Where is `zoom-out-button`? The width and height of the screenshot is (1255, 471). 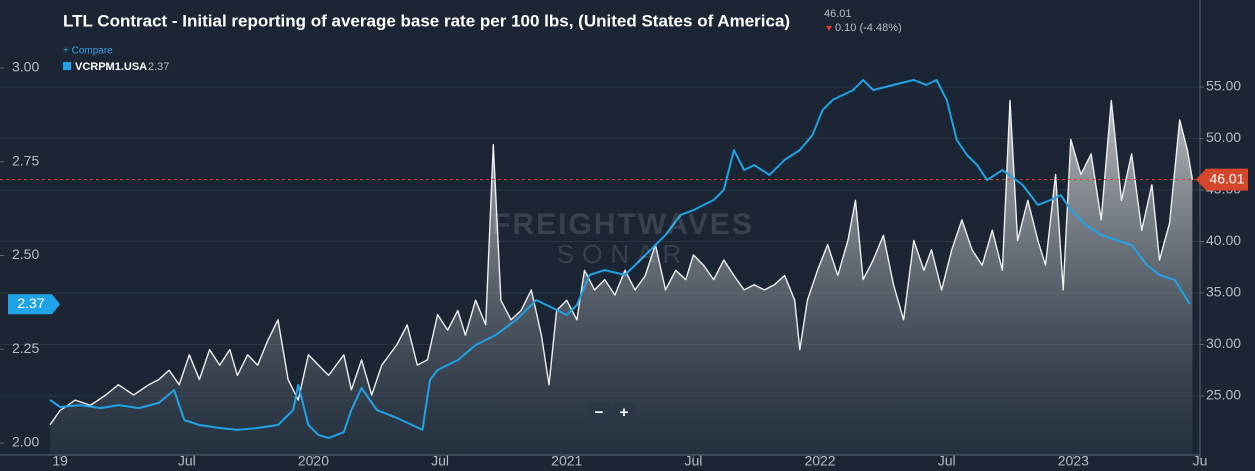 zoom-out-button is located at coordinates (599, 413).